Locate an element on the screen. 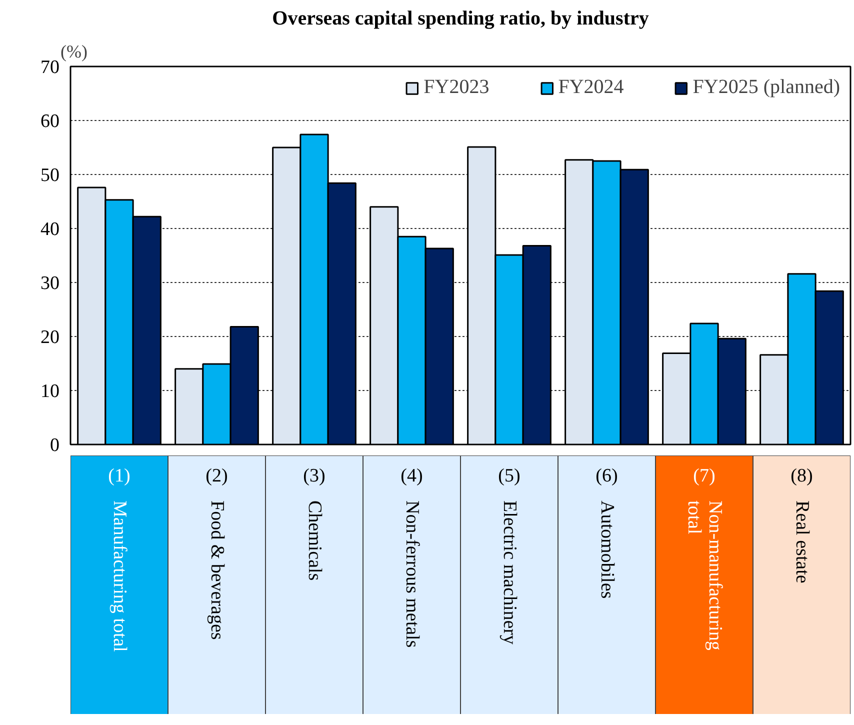  category-label: (2) Food & beverages is located at coordinates (217, 553).